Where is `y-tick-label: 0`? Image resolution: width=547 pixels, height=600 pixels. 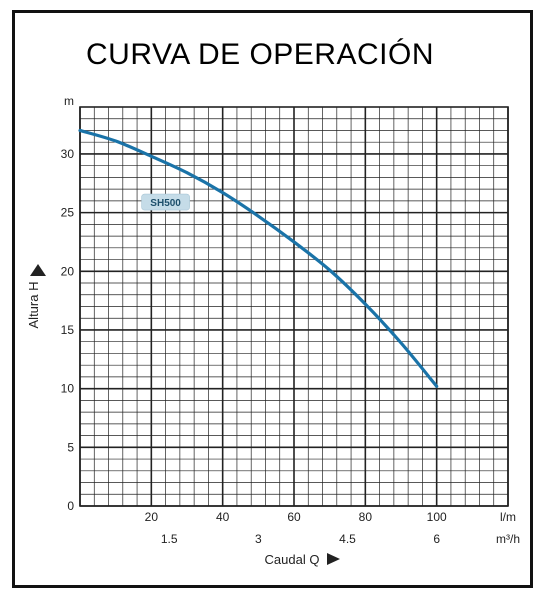
y-tick-label: 0 is located at coordinates (70, 506).